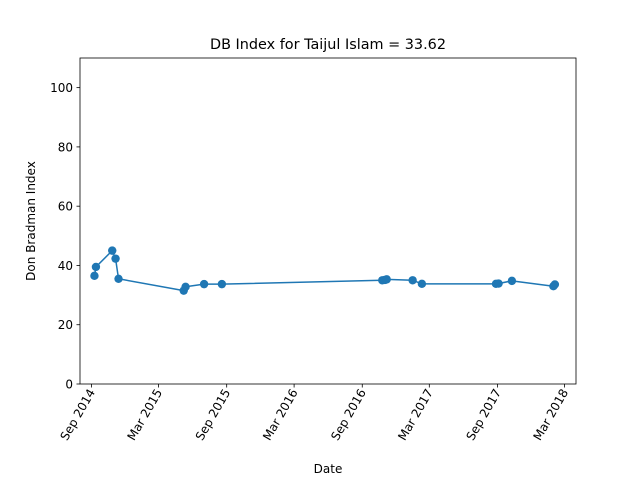 The width and height of the screenshot is (640, 480). Describe the element at coordinates (69, 385) in the screenshot. I see `y-tick-label: 0` at that location.